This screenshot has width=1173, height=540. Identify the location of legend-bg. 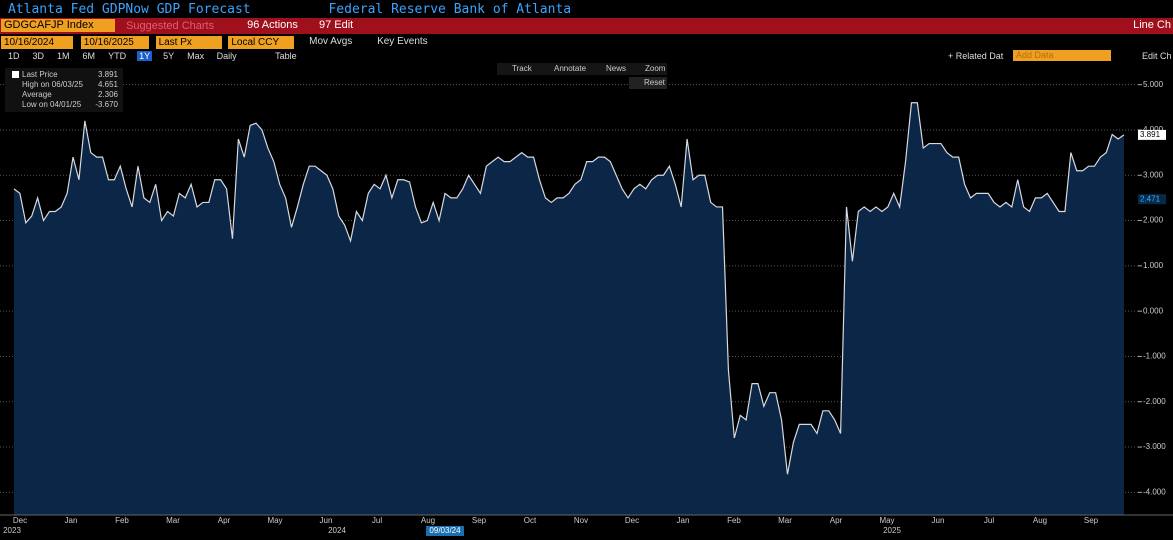
(64, 90).